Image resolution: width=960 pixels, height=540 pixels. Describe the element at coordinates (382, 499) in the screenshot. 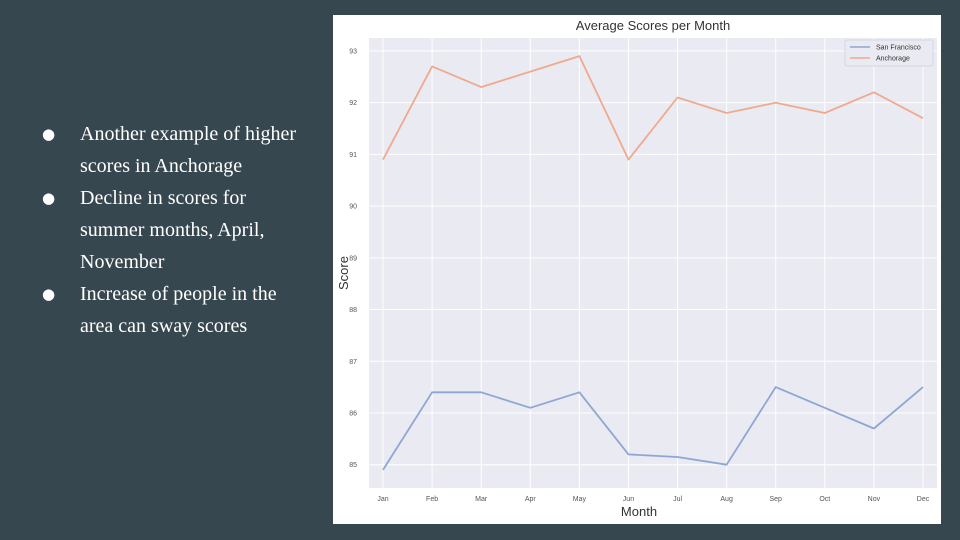

I see `x-tick-label: Jan` at that location.